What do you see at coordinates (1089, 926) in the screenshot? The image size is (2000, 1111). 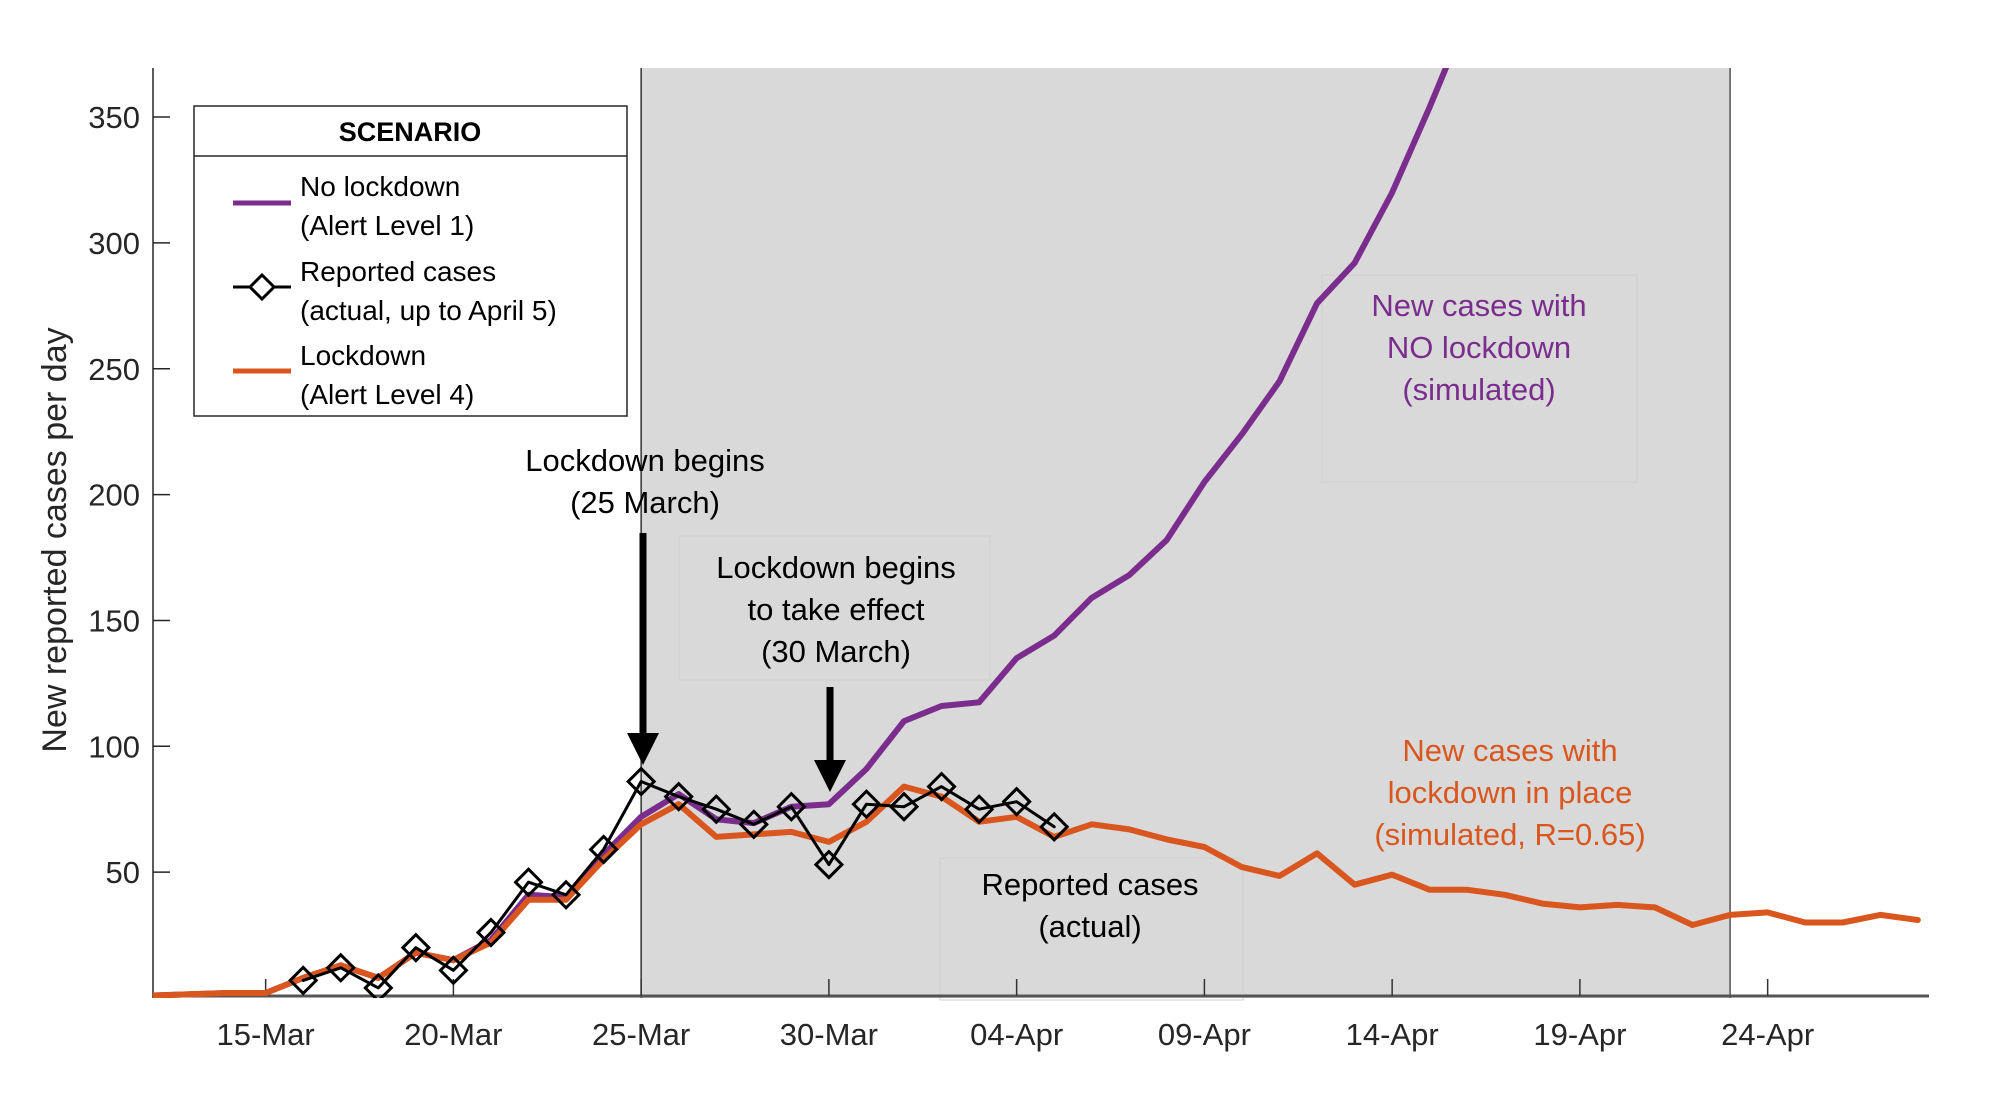 I see `annotation-reported-line2: (actual)` at bounding box center [1089, 926].